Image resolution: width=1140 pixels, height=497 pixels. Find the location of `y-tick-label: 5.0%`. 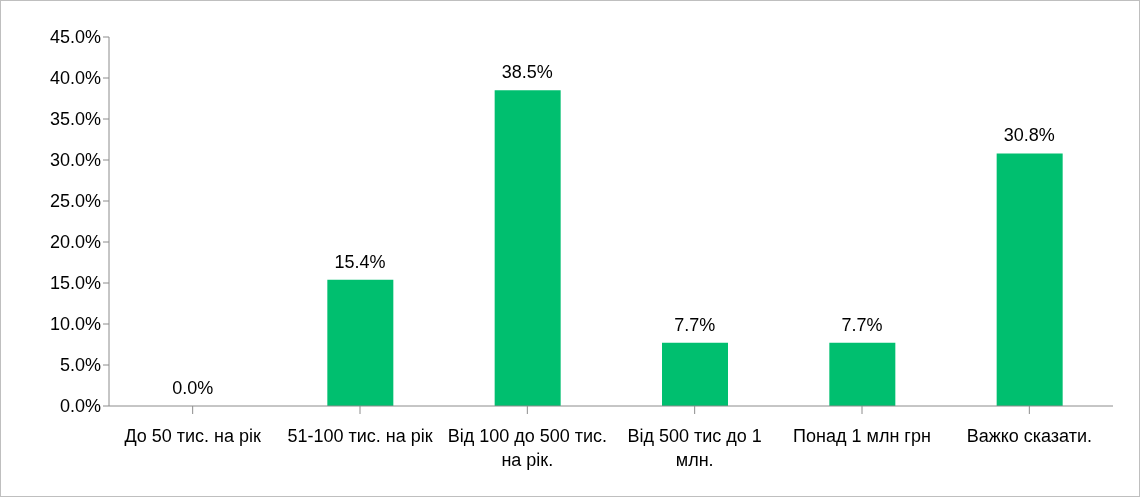

y-tick-label: 5.0% is located at coordinates (80, 365).